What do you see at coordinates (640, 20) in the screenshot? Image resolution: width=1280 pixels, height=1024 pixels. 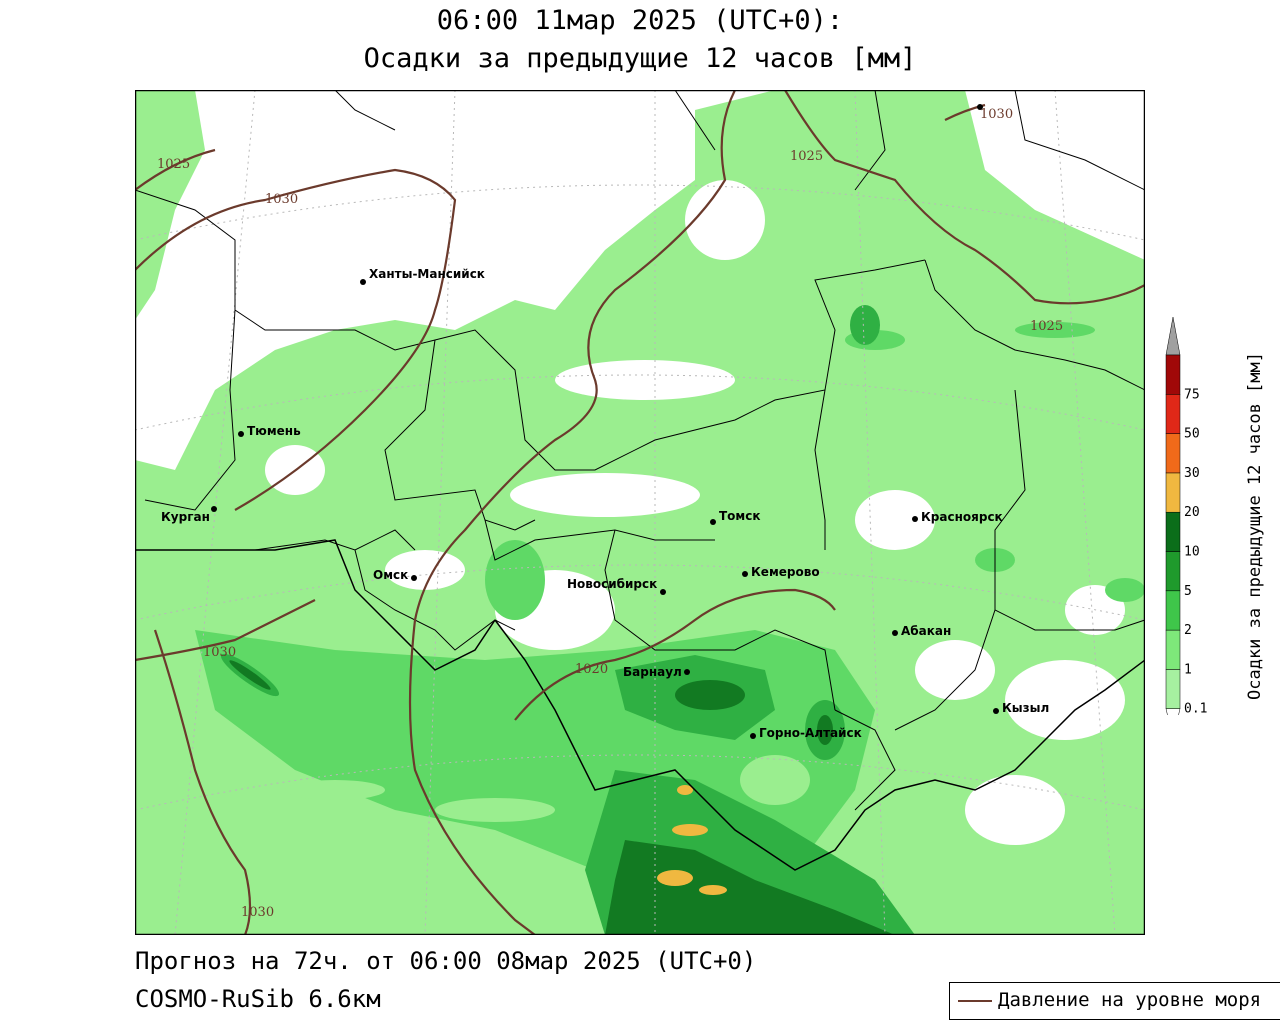 I see `map-title: 06:00 11мар 2025 (UTC+0):` at bounding box center [640, 20].